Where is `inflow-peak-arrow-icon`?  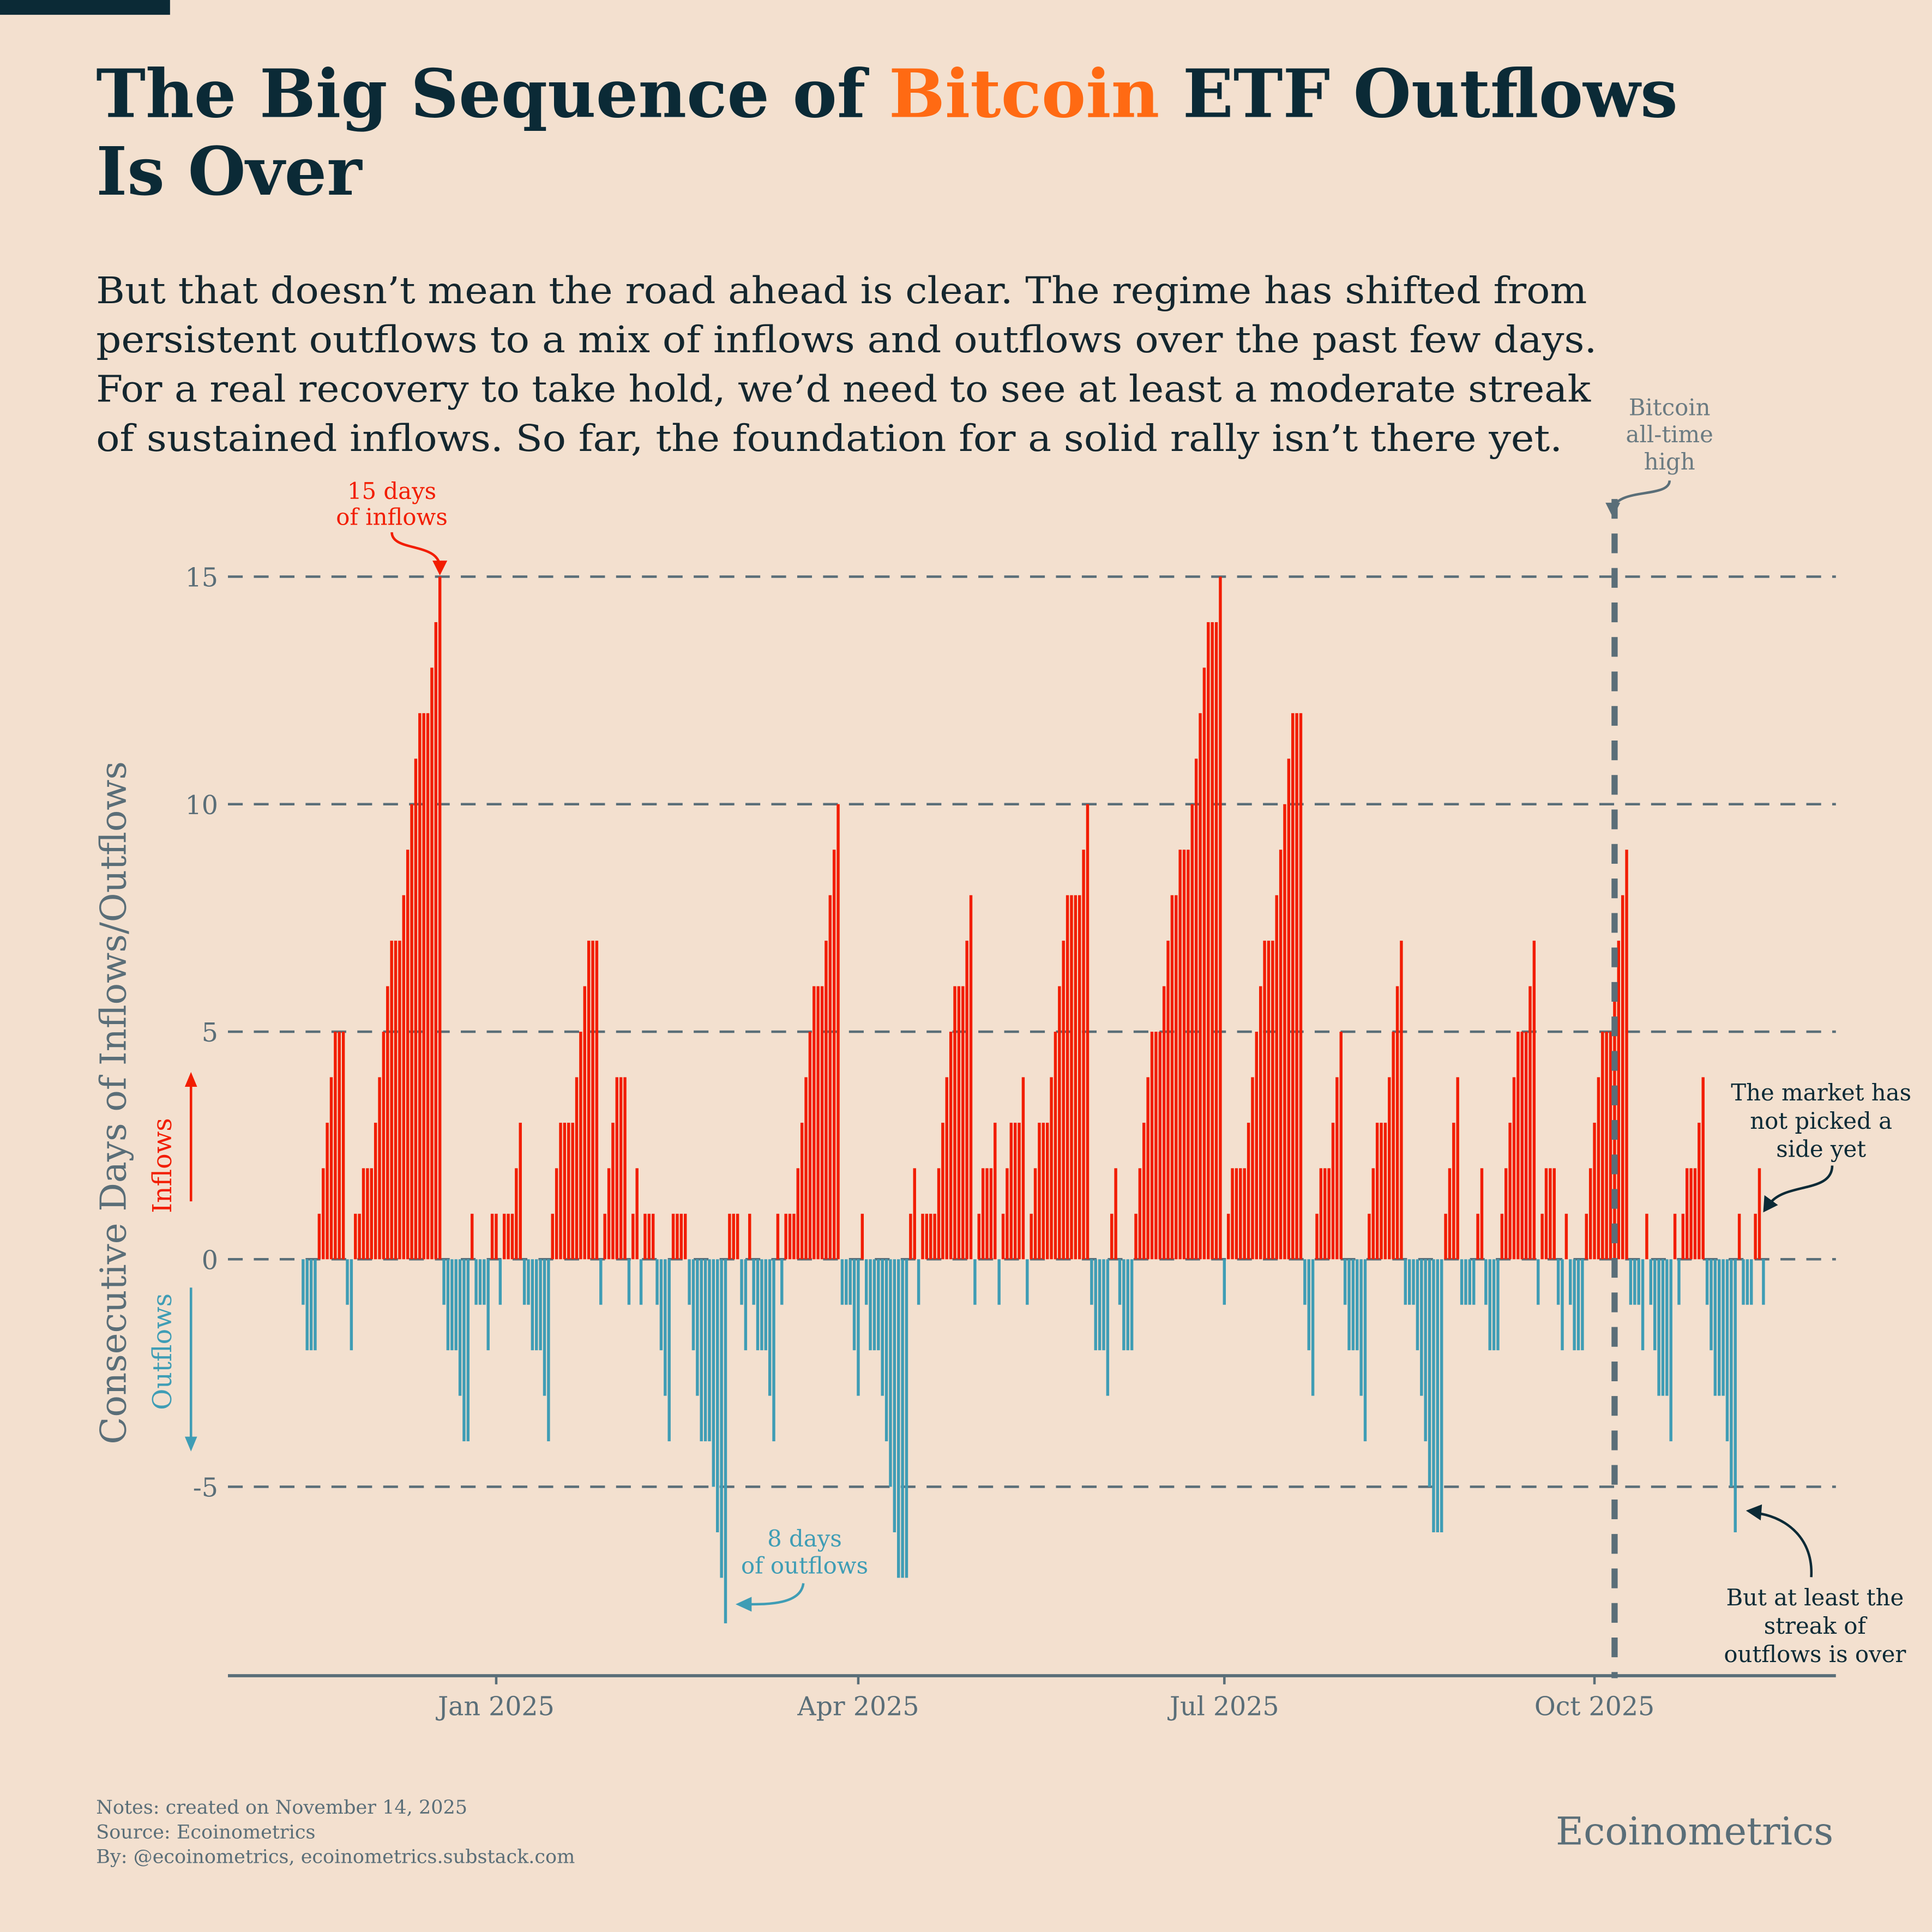
inflow-peak-arrow-icon is located at coordinates (415, 549).